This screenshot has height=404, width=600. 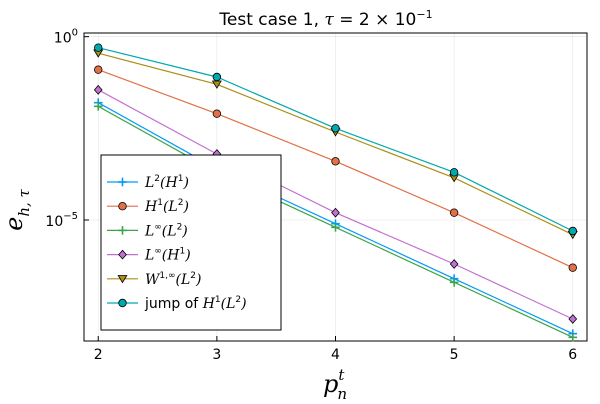 What do you see at coordinates (167, 255) in the screenshot?
I see `legend-label: L∞(H1)` at bounding box center [167, 255].